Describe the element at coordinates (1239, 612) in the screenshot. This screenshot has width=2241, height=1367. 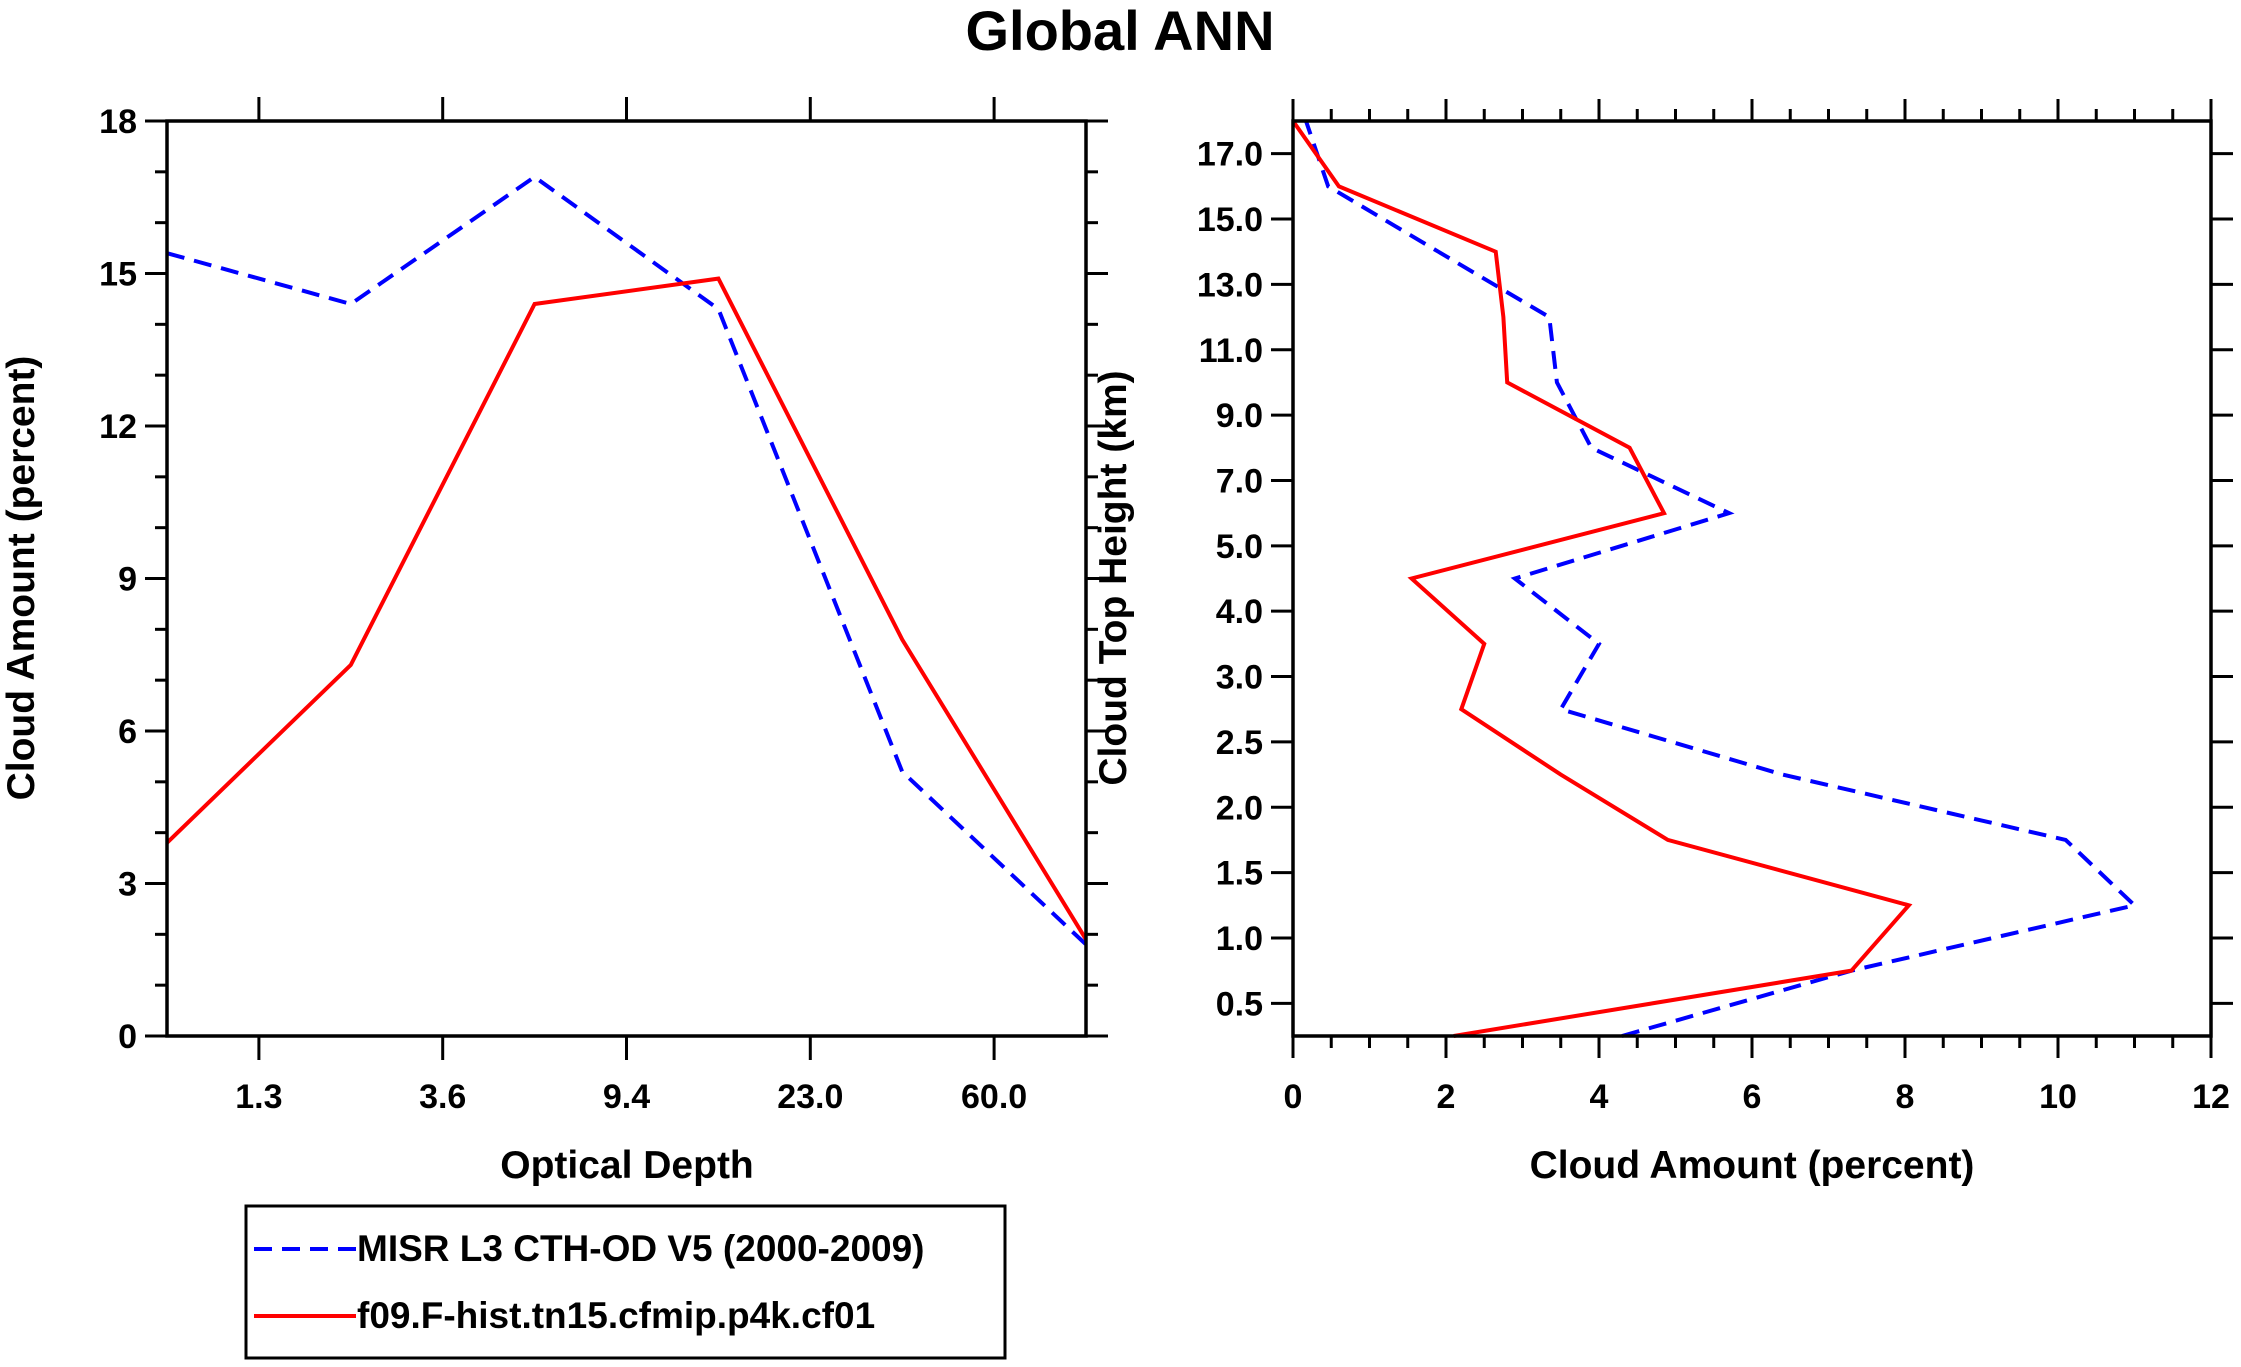
I see `y-tick-label: 4.0` at that location.